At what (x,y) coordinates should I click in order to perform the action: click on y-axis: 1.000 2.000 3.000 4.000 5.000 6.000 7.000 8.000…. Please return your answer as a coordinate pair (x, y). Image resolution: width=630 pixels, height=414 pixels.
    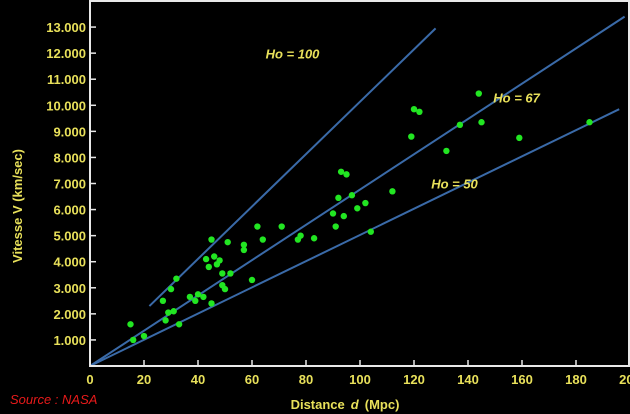
    Looking at the image, I should click on (71, 184).